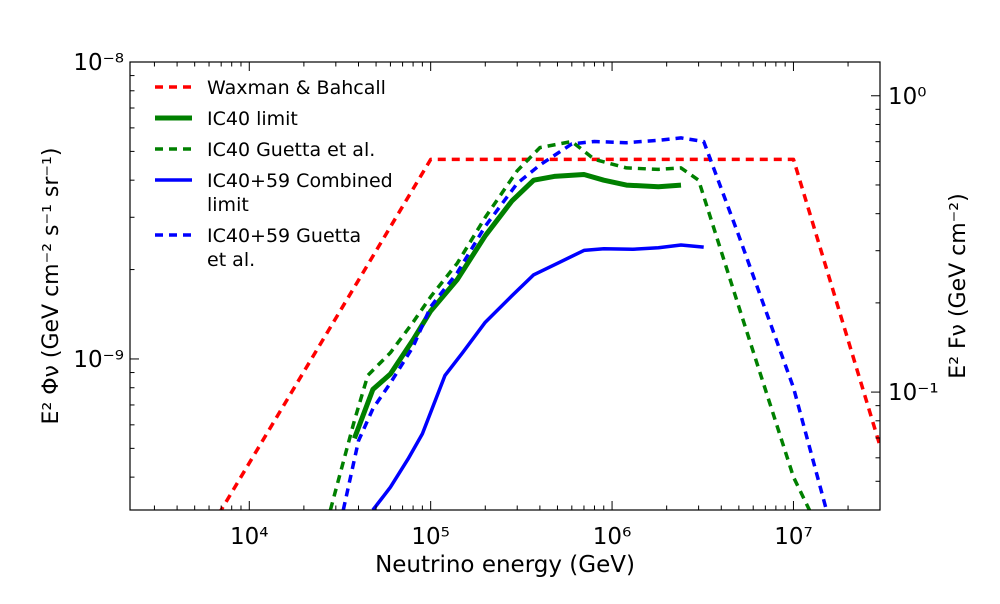  I want to click on legend-label: Waxman & Bahcall, so click(296, 88).